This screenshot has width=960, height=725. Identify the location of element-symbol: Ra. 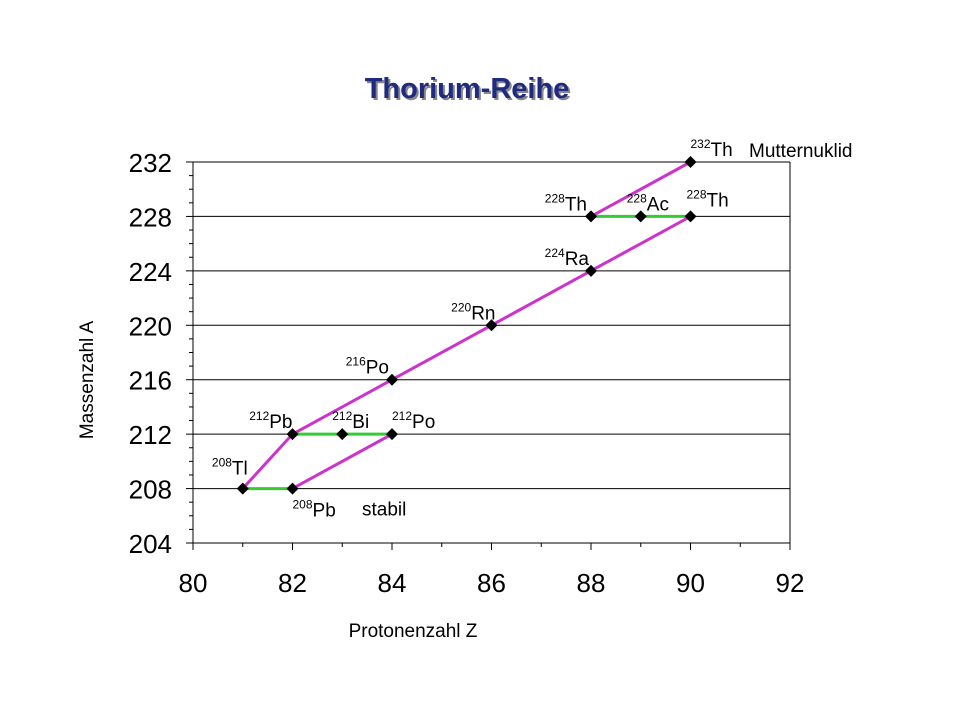
(577, 259).